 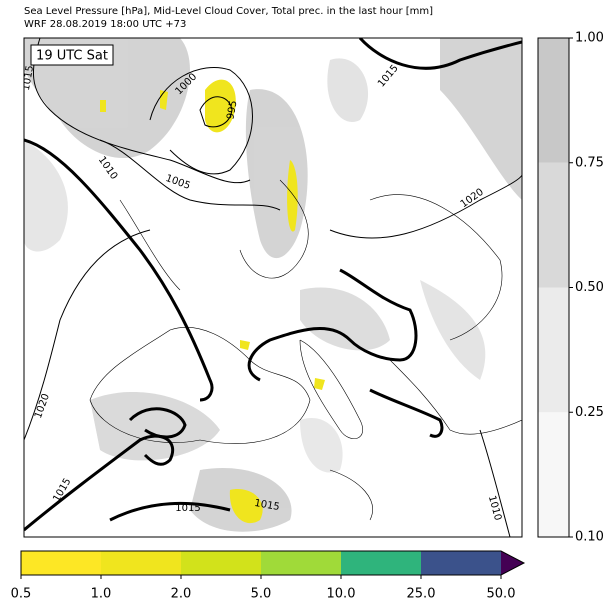 I want to click on tick-label: 0.10, so click(x=589, y=537).